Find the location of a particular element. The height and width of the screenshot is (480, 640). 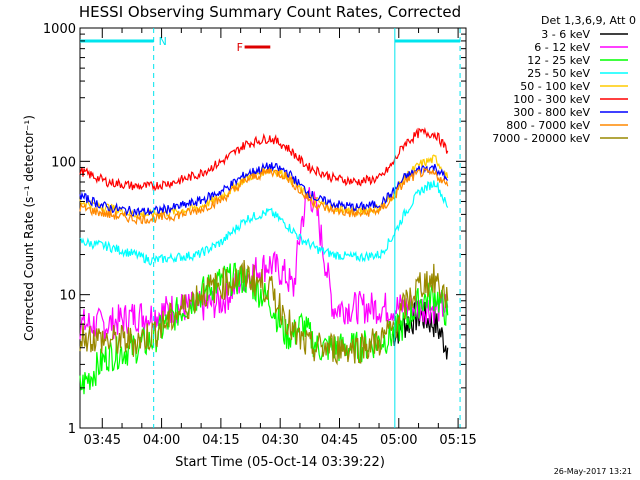

y-tick-label: 10 is located at coordinates (67, 296).